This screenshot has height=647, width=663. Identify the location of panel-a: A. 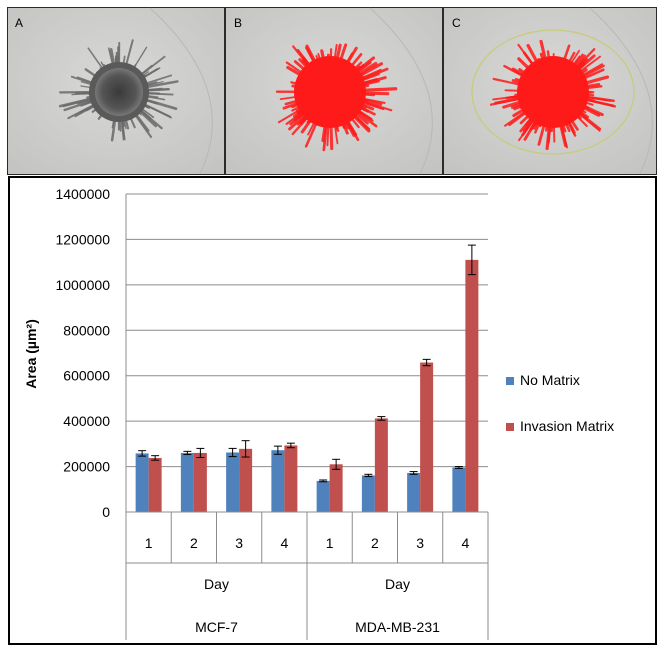
(116, 91).